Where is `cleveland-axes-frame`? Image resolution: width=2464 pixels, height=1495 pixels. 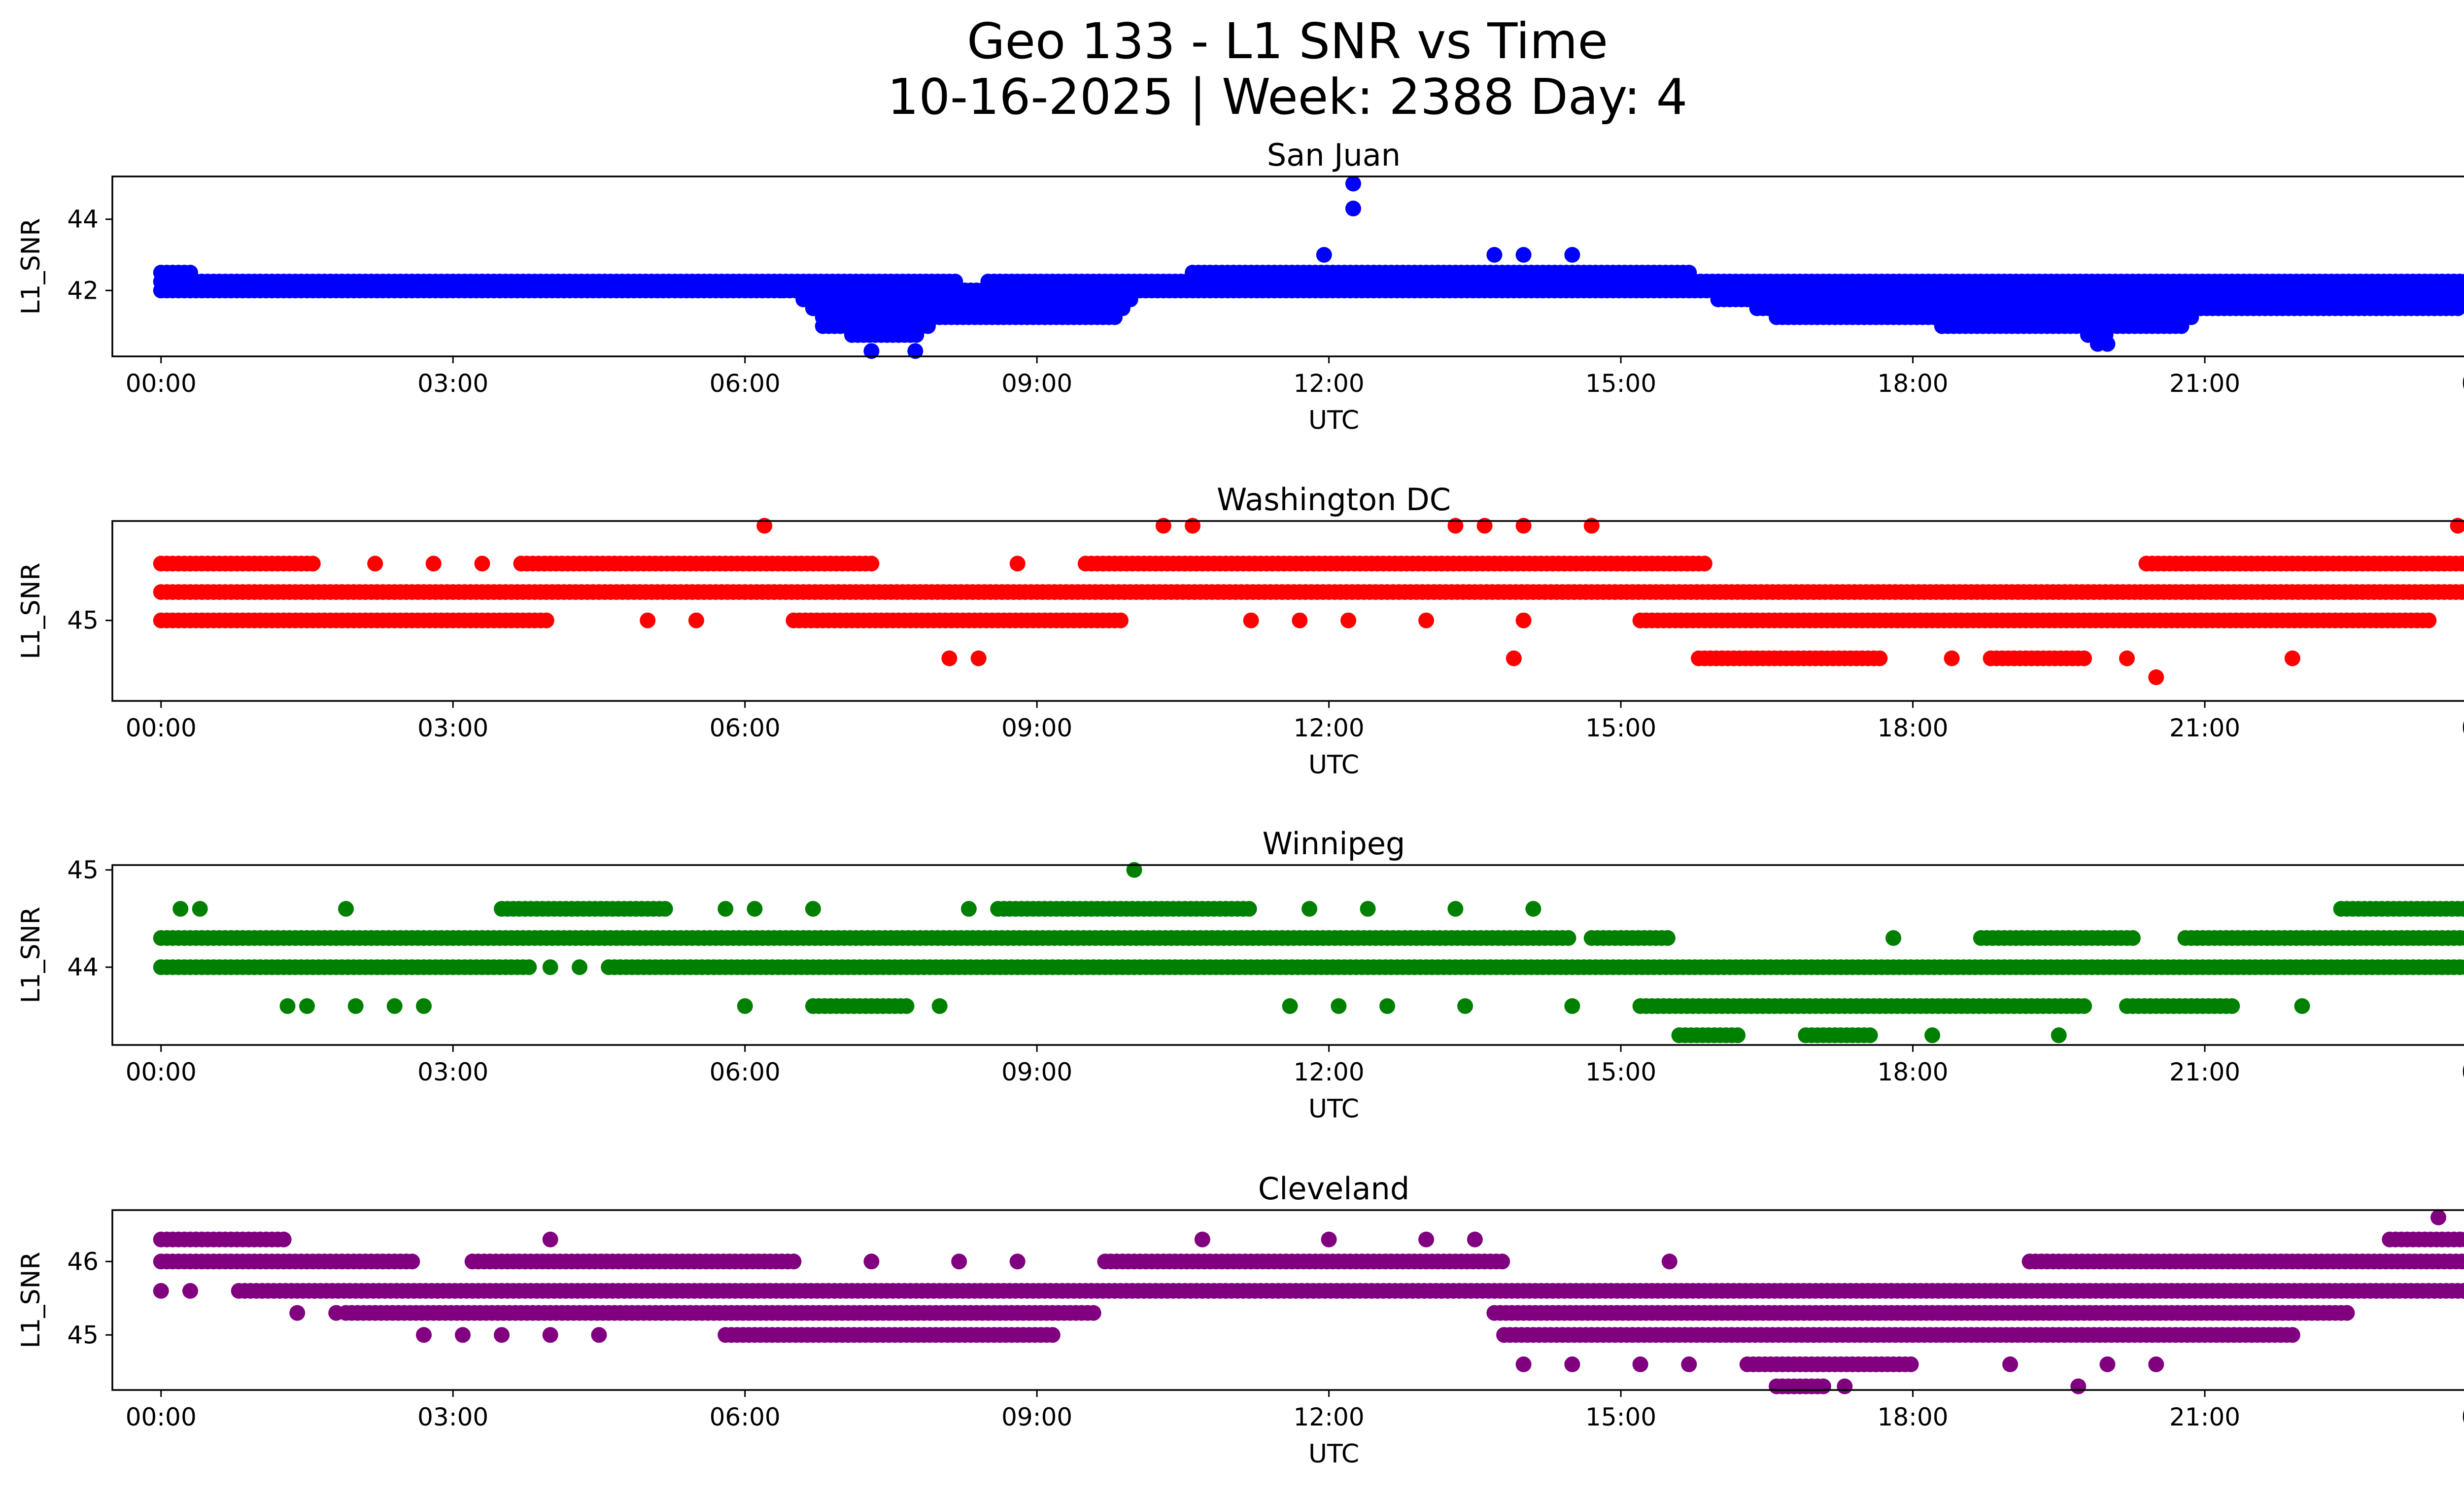
cleveland-axes-frame is located at coordinates (1287, 1300).